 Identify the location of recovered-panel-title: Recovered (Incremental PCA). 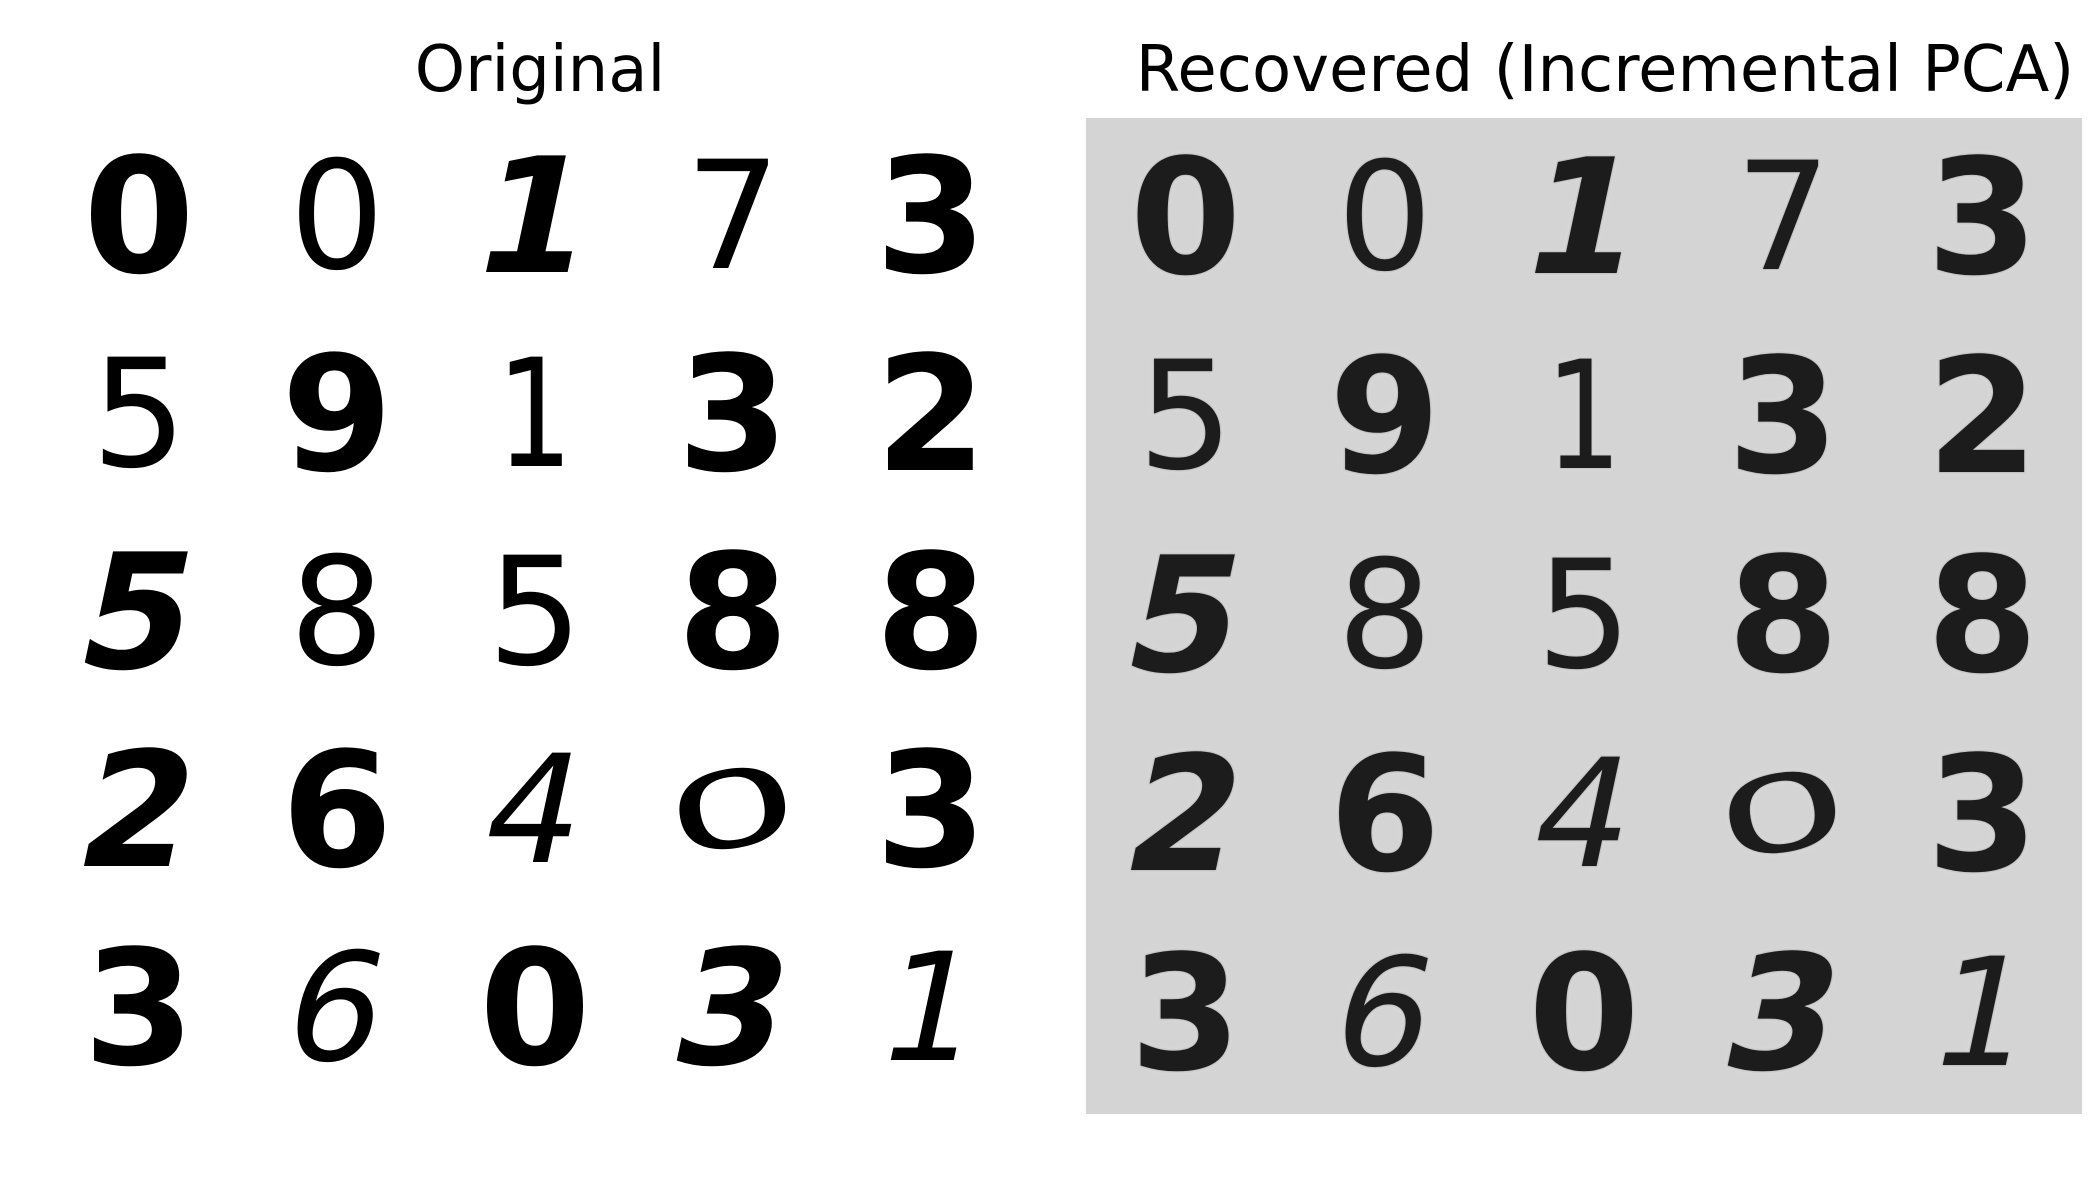
(1605, 70).